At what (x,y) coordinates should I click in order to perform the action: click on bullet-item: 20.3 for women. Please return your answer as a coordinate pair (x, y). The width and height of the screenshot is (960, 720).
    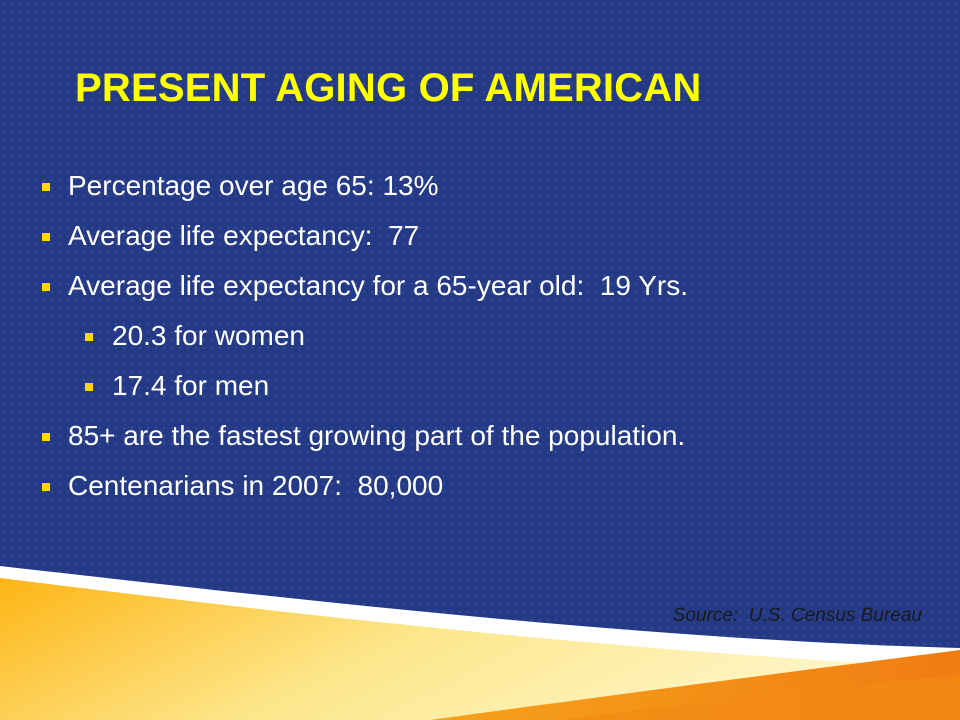
    Looking at the image, I should click on (480, 343).